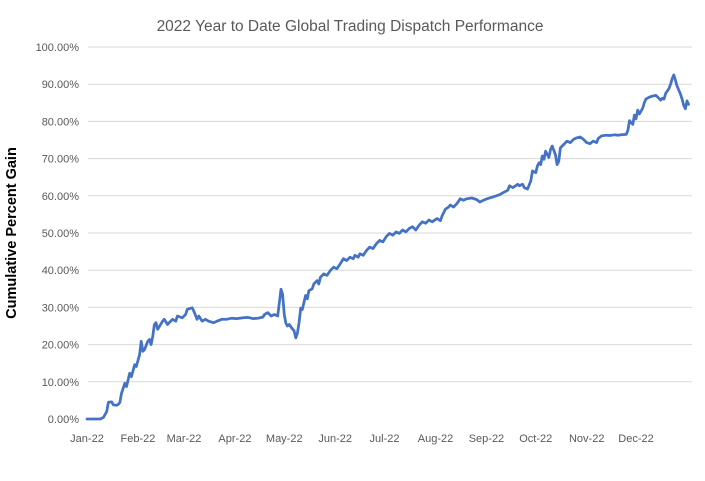 Image resolution: width=705 pixels, height=481 pixels. Describe the element at coordinates (12, 233) in the screenshot. I see `y-axis-title: Cumulative Percent Gain` at that location.